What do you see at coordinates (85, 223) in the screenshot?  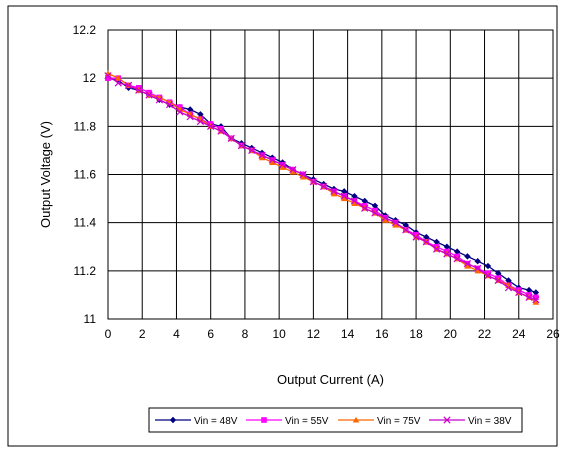 I see `y-tick-label: 11.4` at bounding box center [85, 223].